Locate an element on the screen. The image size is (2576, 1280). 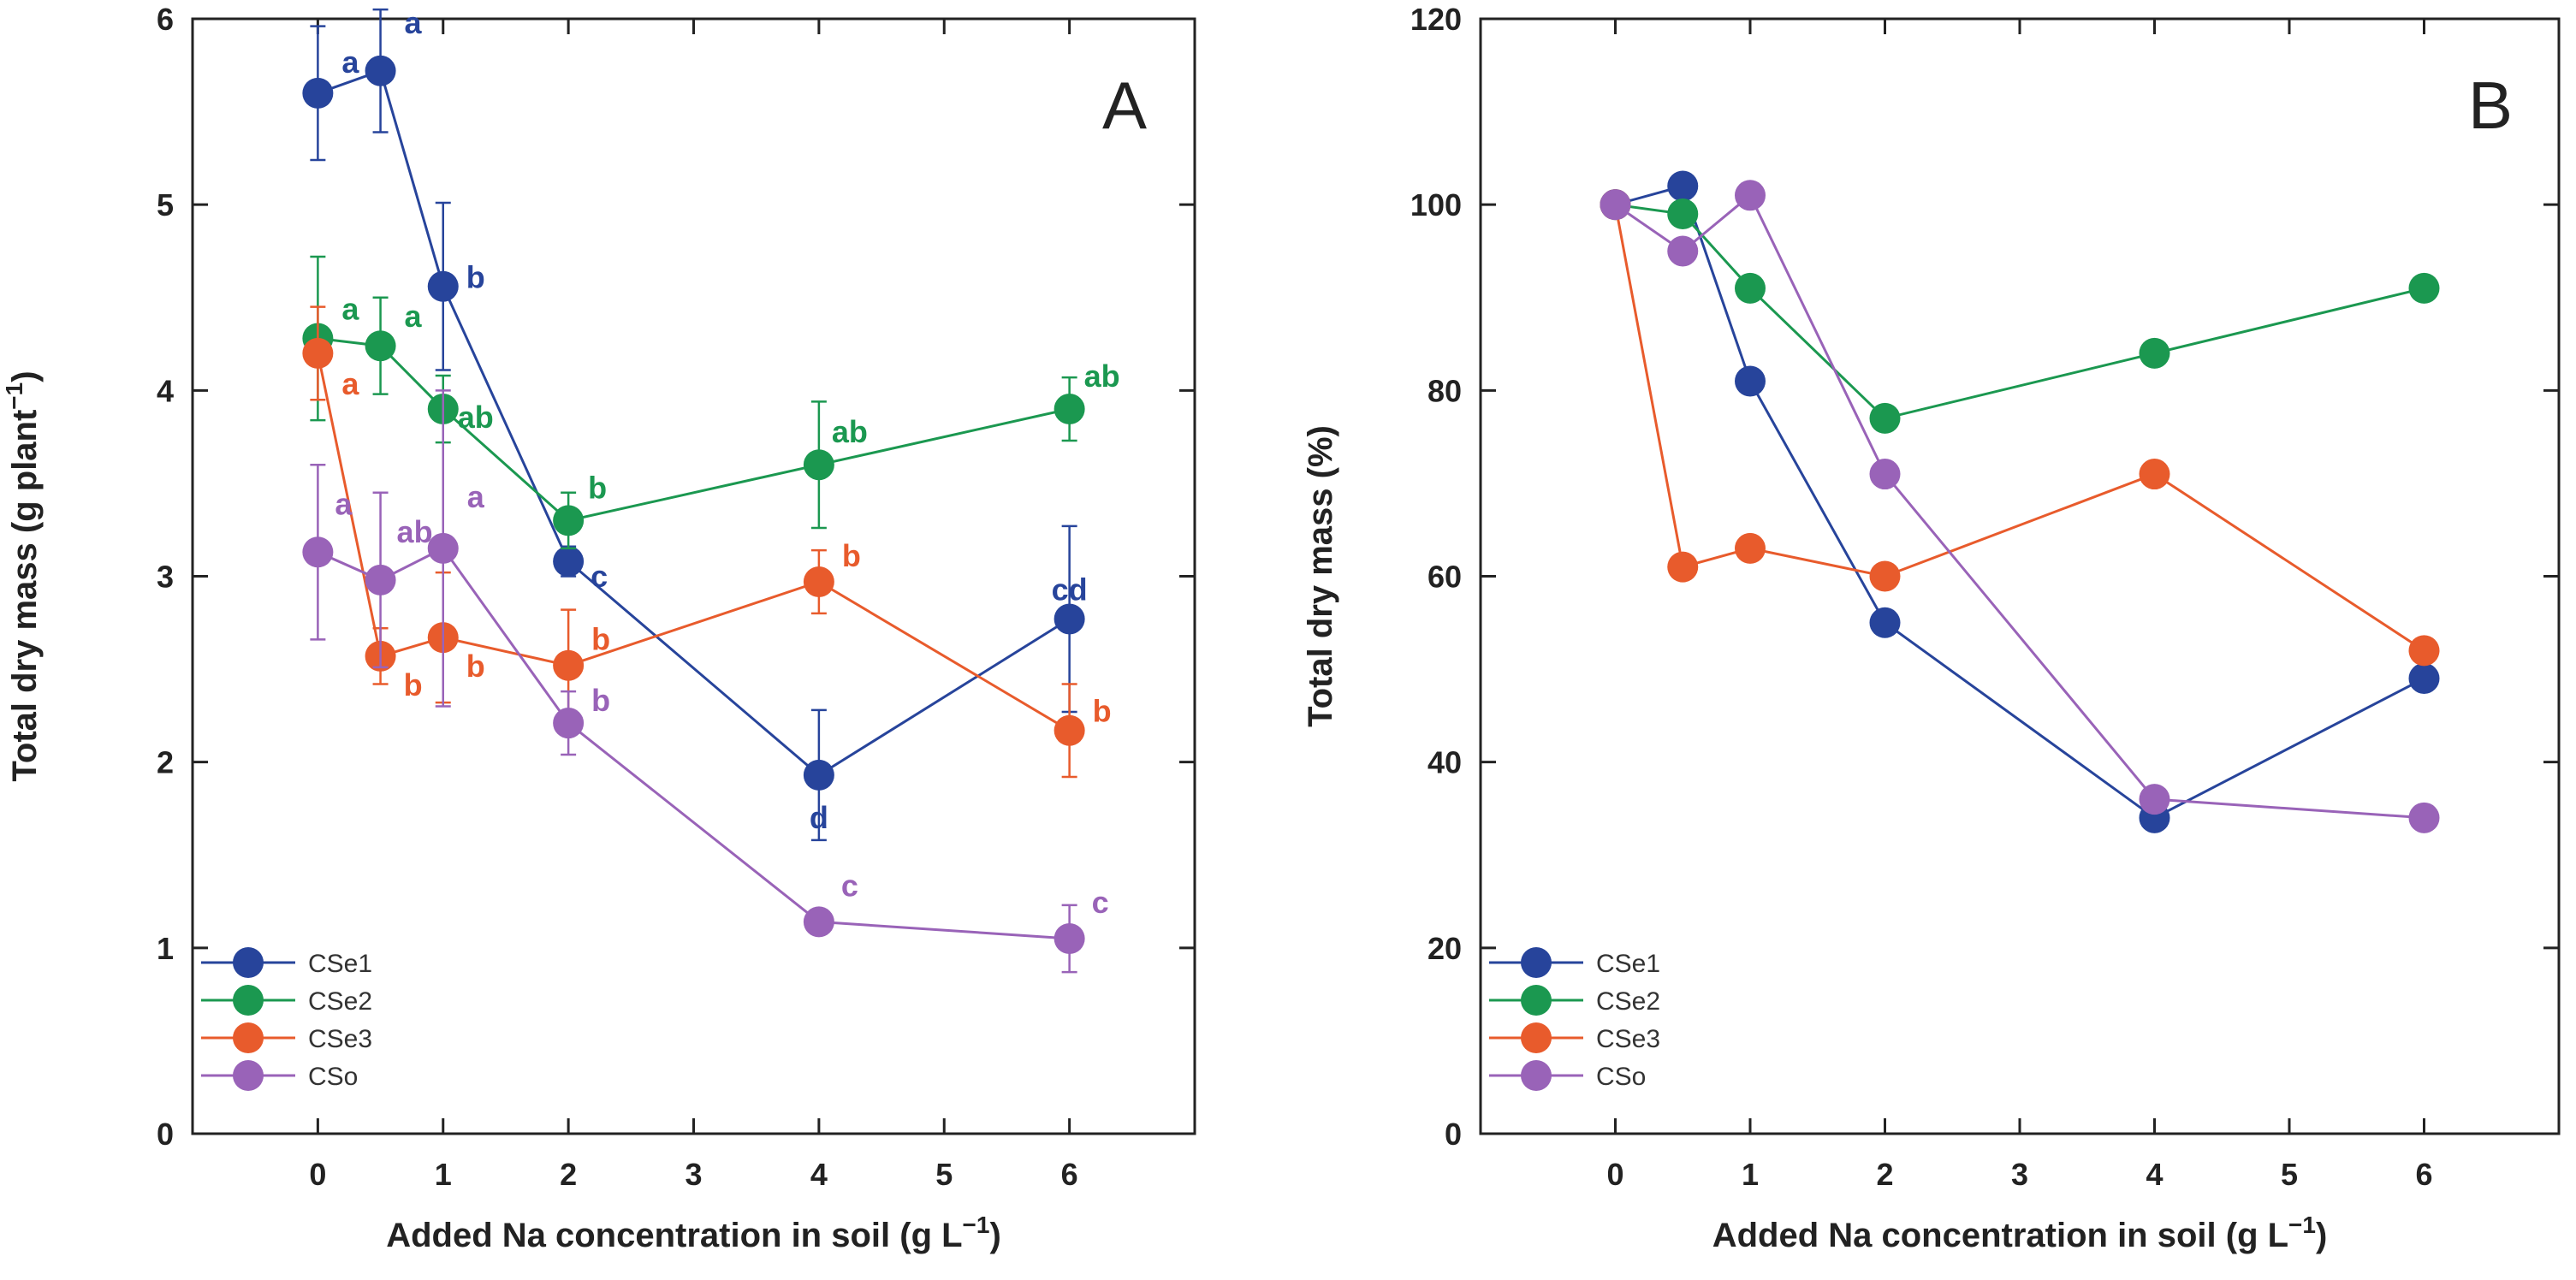
y-tick-label: 3 is located at coordinates (165, 577).